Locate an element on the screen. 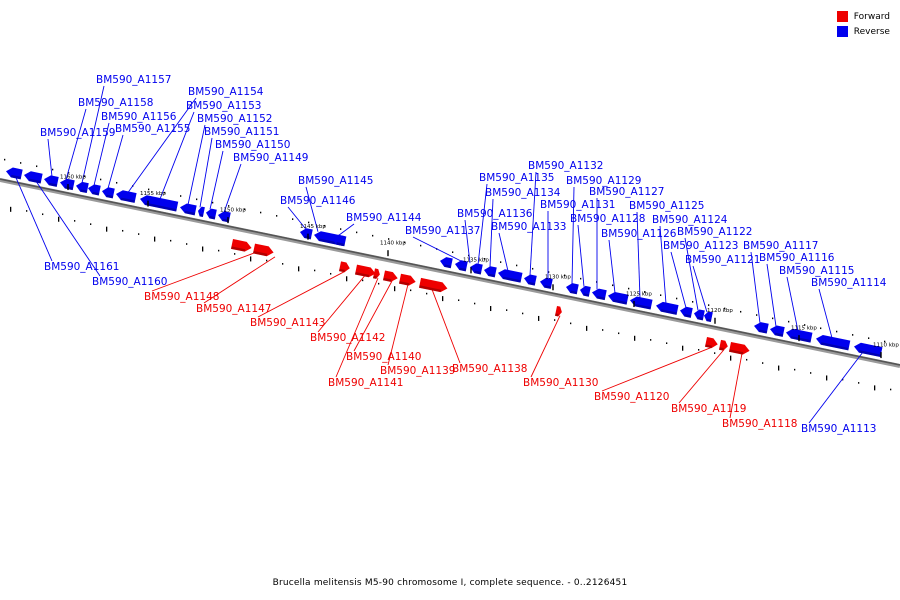 This screenshot has width=900, height=600. gene-feature-bm590-a1156 is located at coordinates (94, 190).